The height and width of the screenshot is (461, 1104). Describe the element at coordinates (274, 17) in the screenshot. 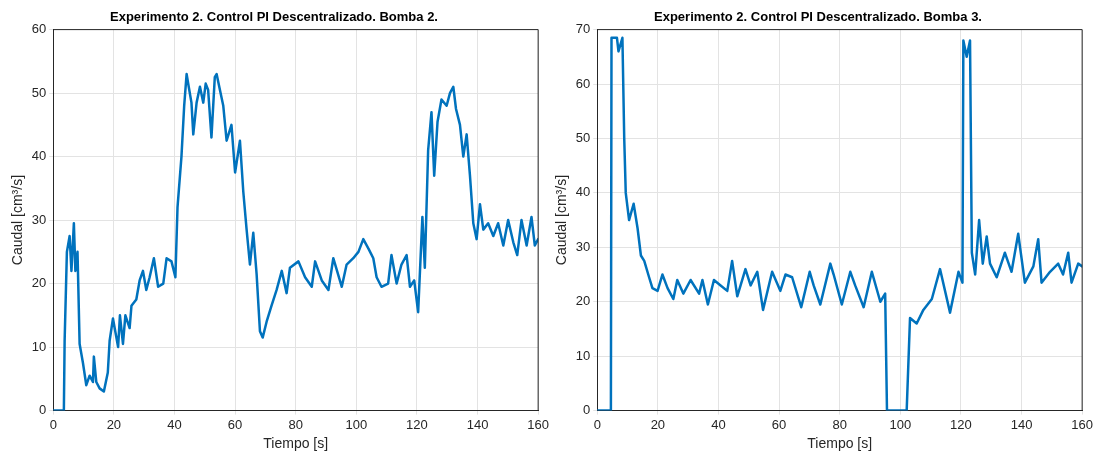

I see `chart-title: Experimento 2. Control PI Descentralizado. Bomba 2.` at that location.